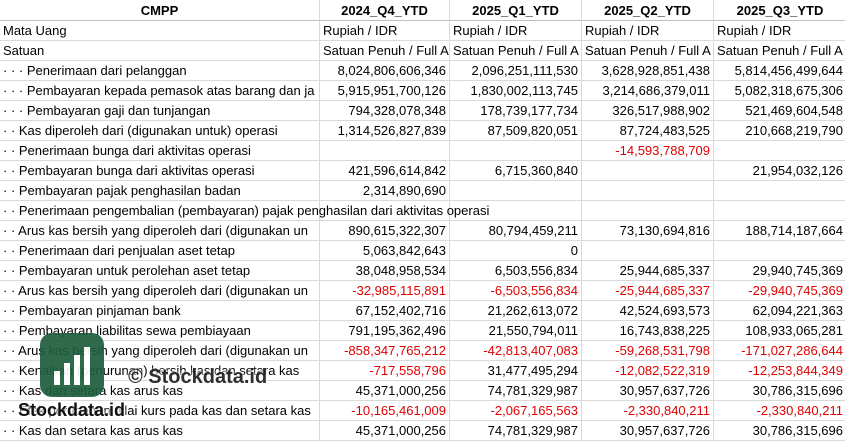  I want to click on logo-text: Stockdata.id, so click(72, 410).